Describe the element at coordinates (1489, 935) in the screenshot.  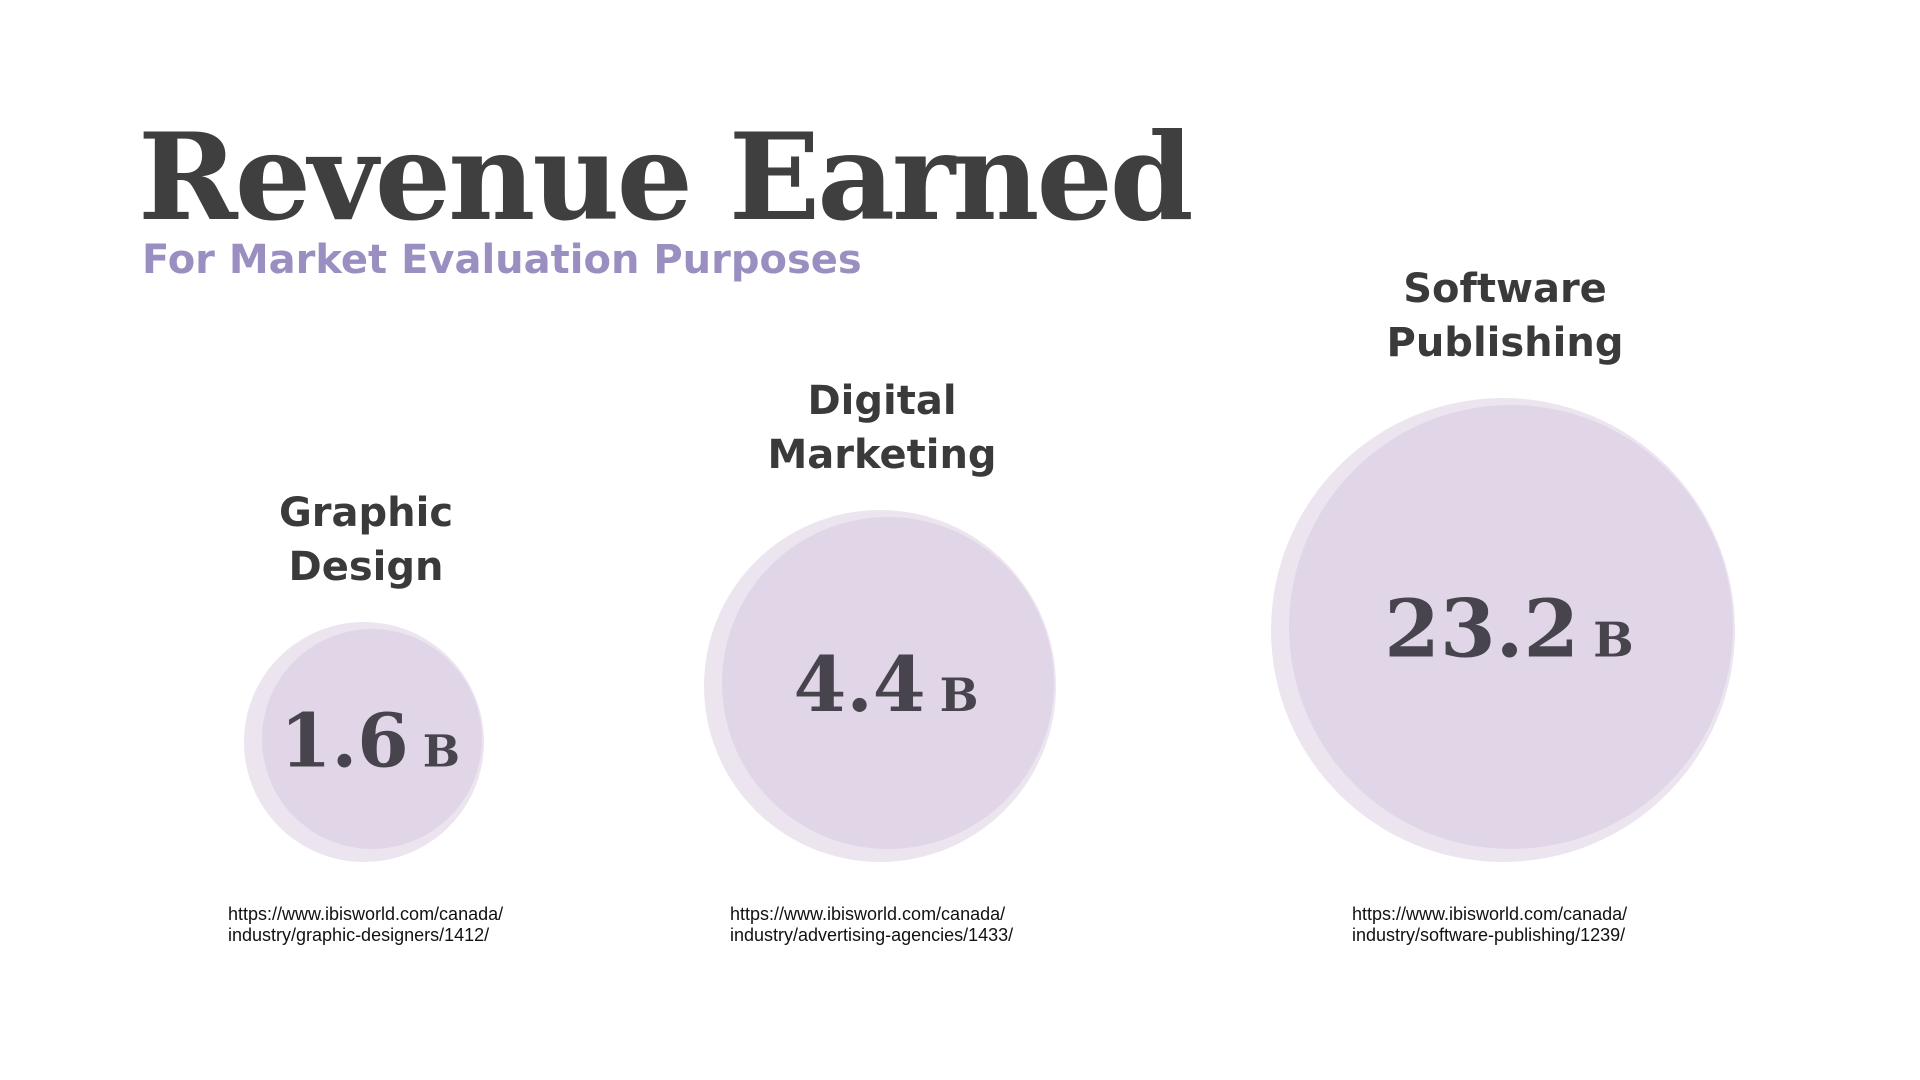
I see `source-link-line: industry/software-publishing/1239/` at that location.